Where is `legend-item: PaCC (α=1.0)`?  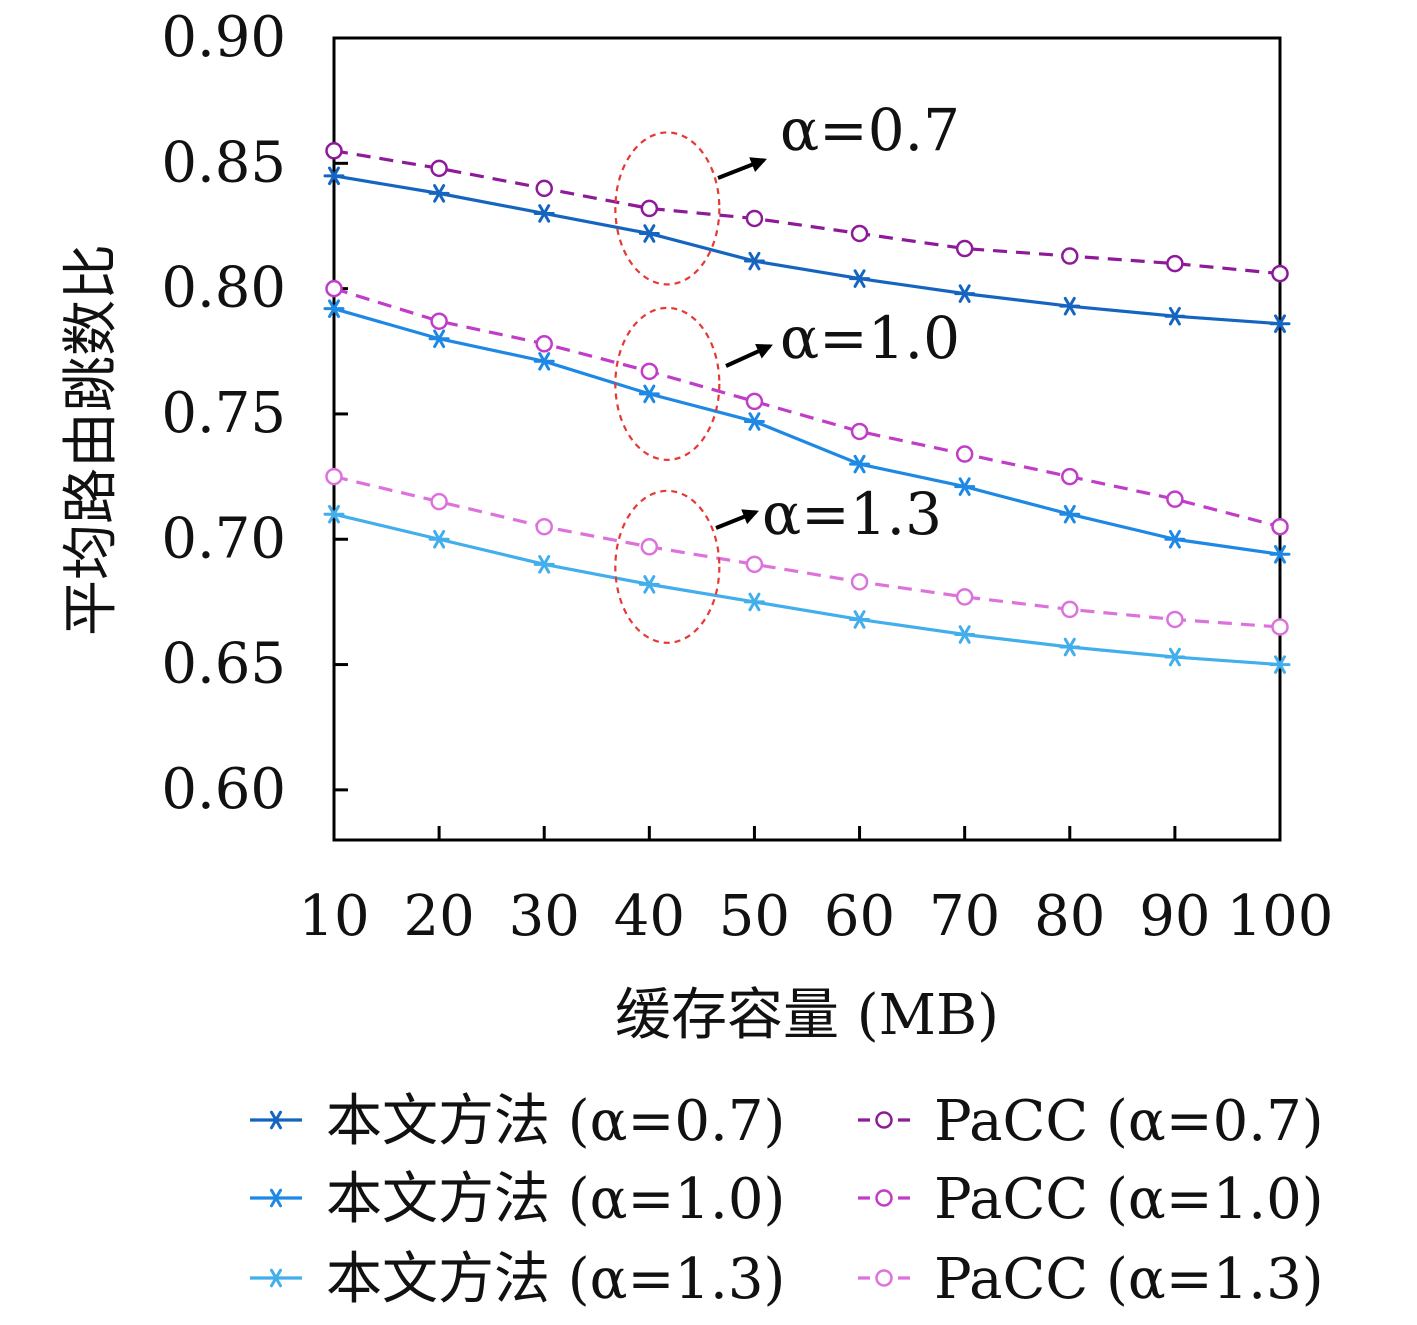 legend-item: PaCC (α=1.0) is located at coordinates (1091, 1199).